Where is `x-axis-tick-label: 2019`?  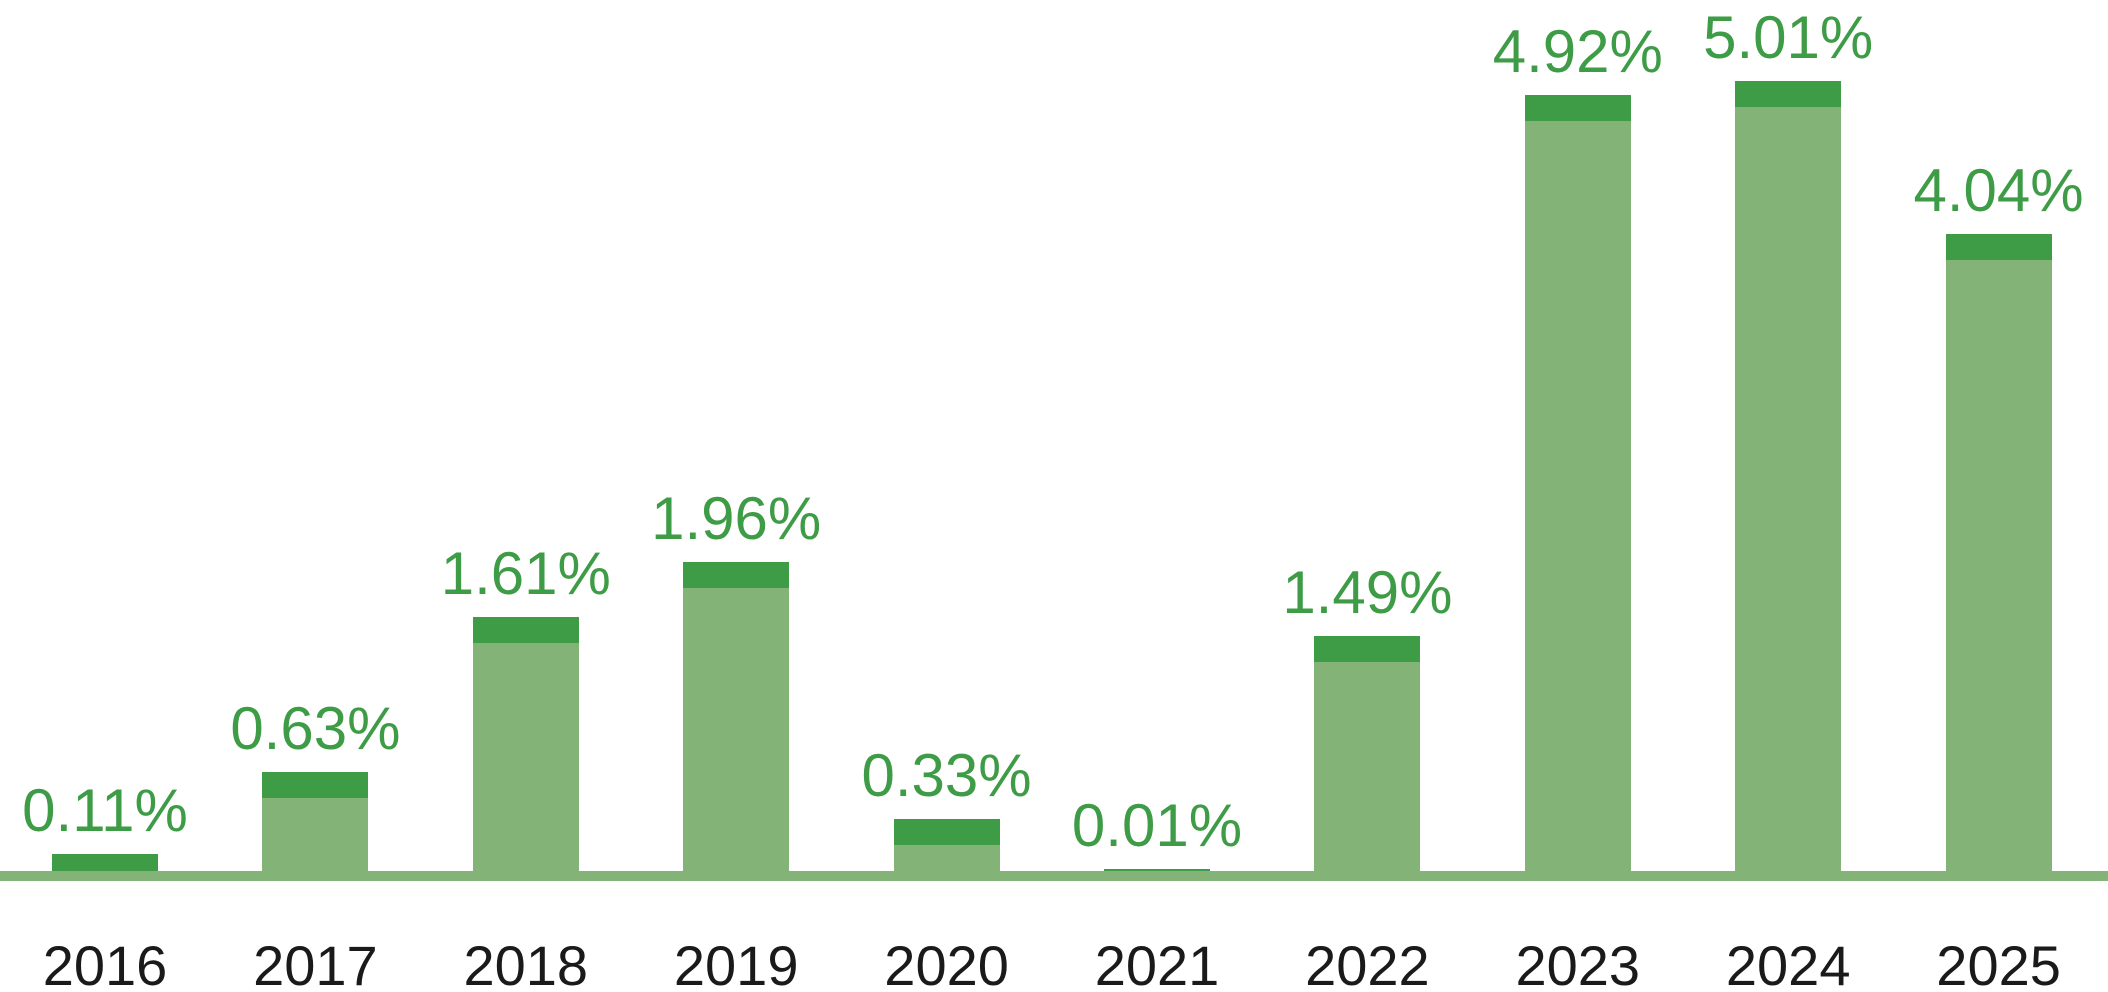
x-axis-tick-label: 2019 is located at coordinates (736, 963).